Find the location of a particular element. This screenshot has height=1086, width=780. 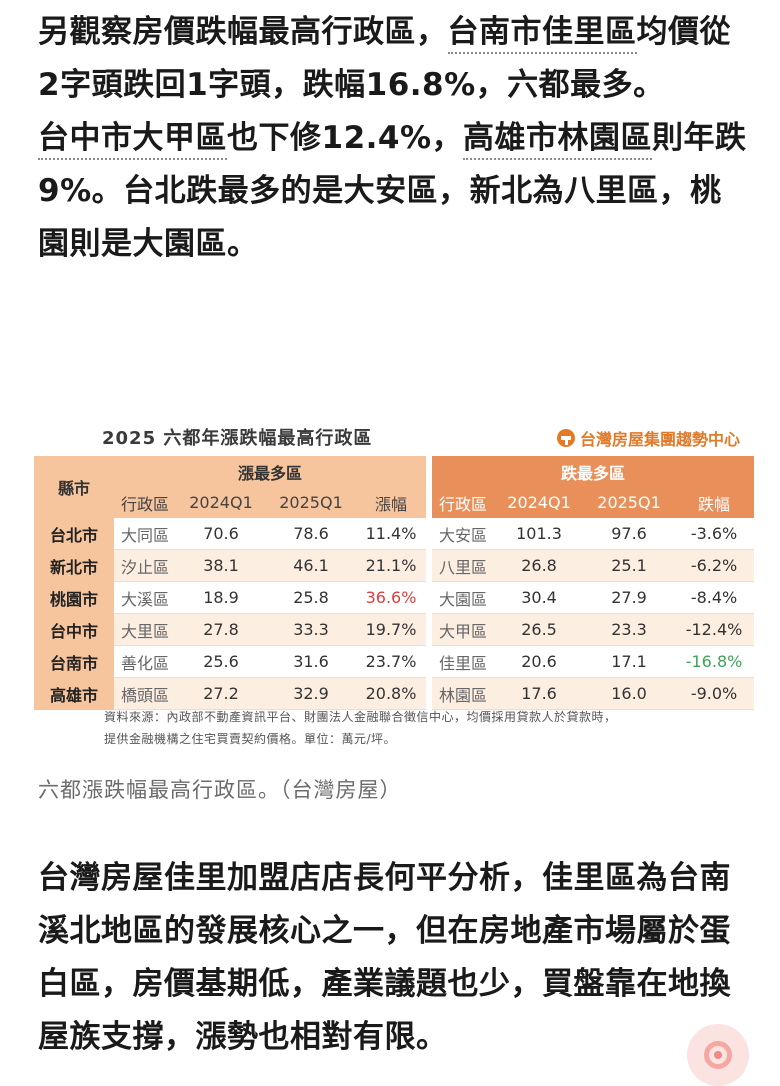

cell-rise-district: 橋頭區 is located at coordinates (145, 694).